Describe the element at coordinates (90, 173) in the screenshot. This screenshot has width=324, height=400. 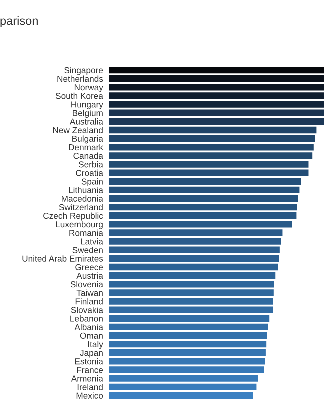
I see `y-tick-label: Croatia` at that location.